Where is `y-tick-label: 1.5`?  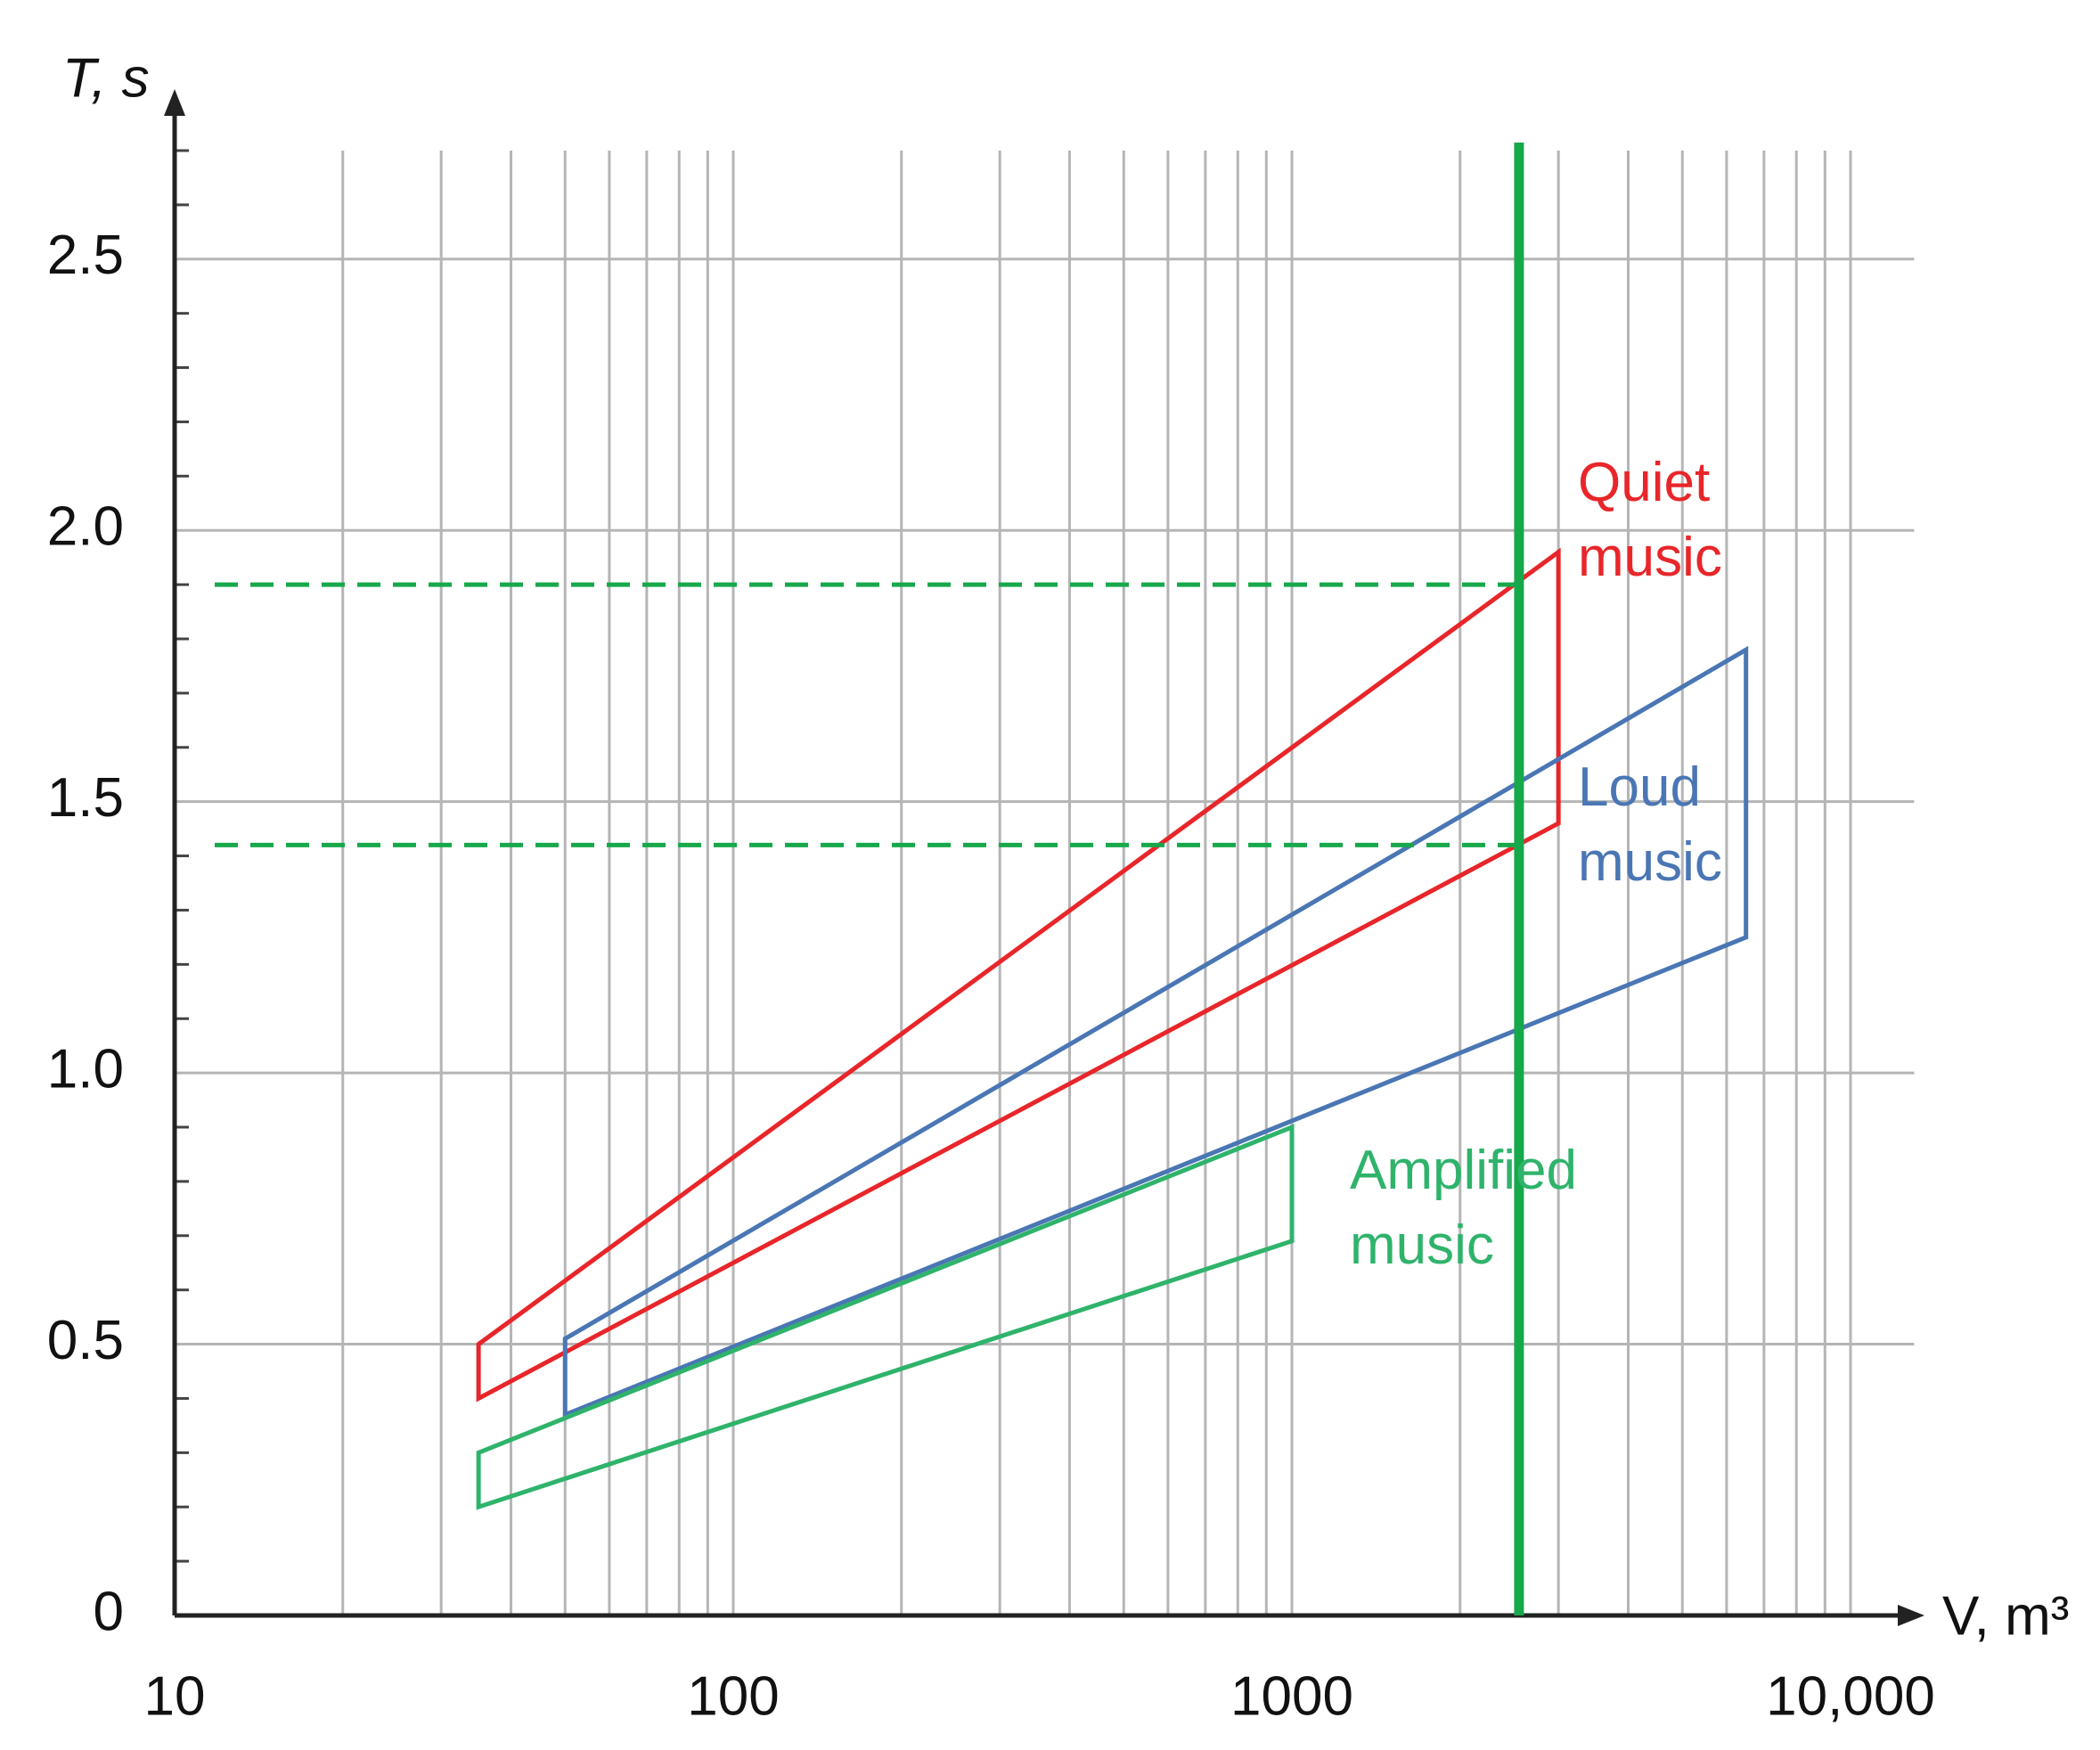 y-tick-label: 1.5 is located at coordinates (86, 798).